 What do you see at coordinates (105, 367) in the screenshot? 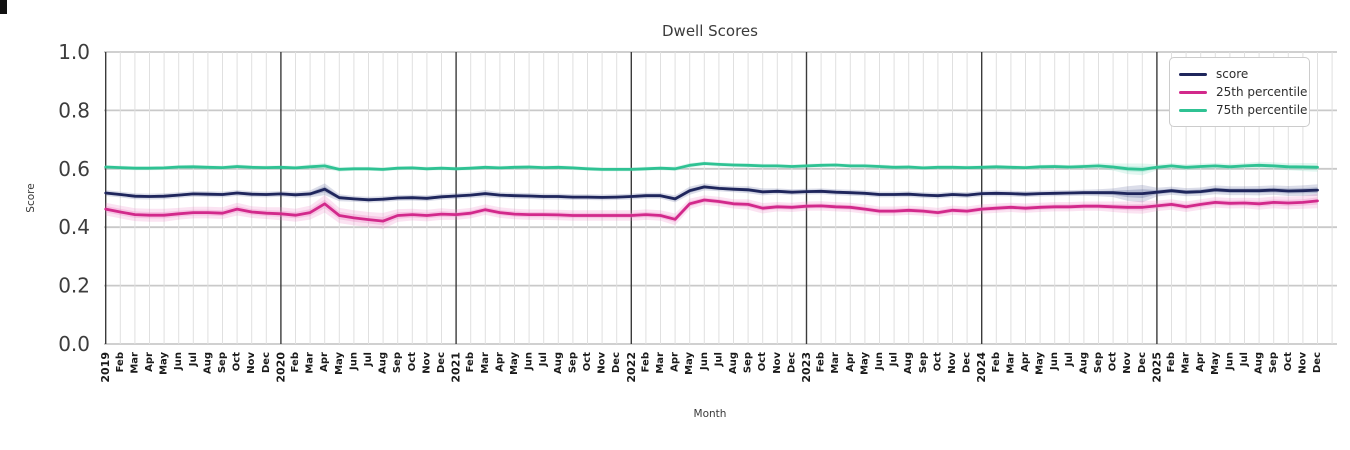
I see `x-tick-year-label: 2019` at bounding box center [105, 367].